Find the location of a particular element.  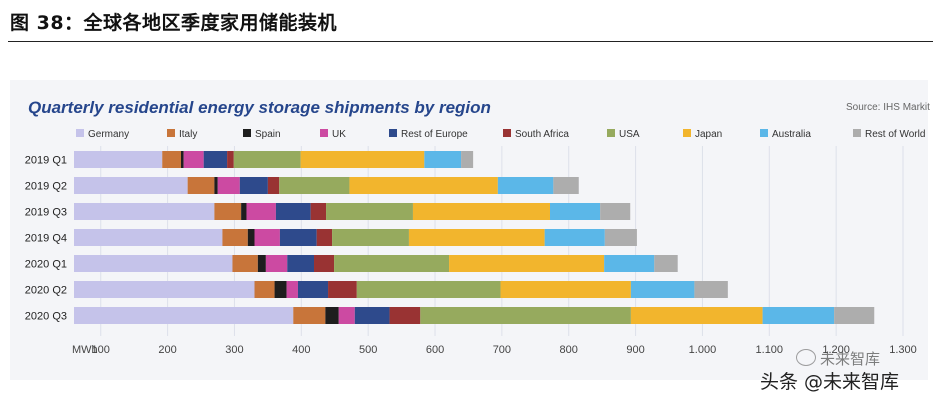

x-tick-label: 600 is located at coordinates (435, 350).